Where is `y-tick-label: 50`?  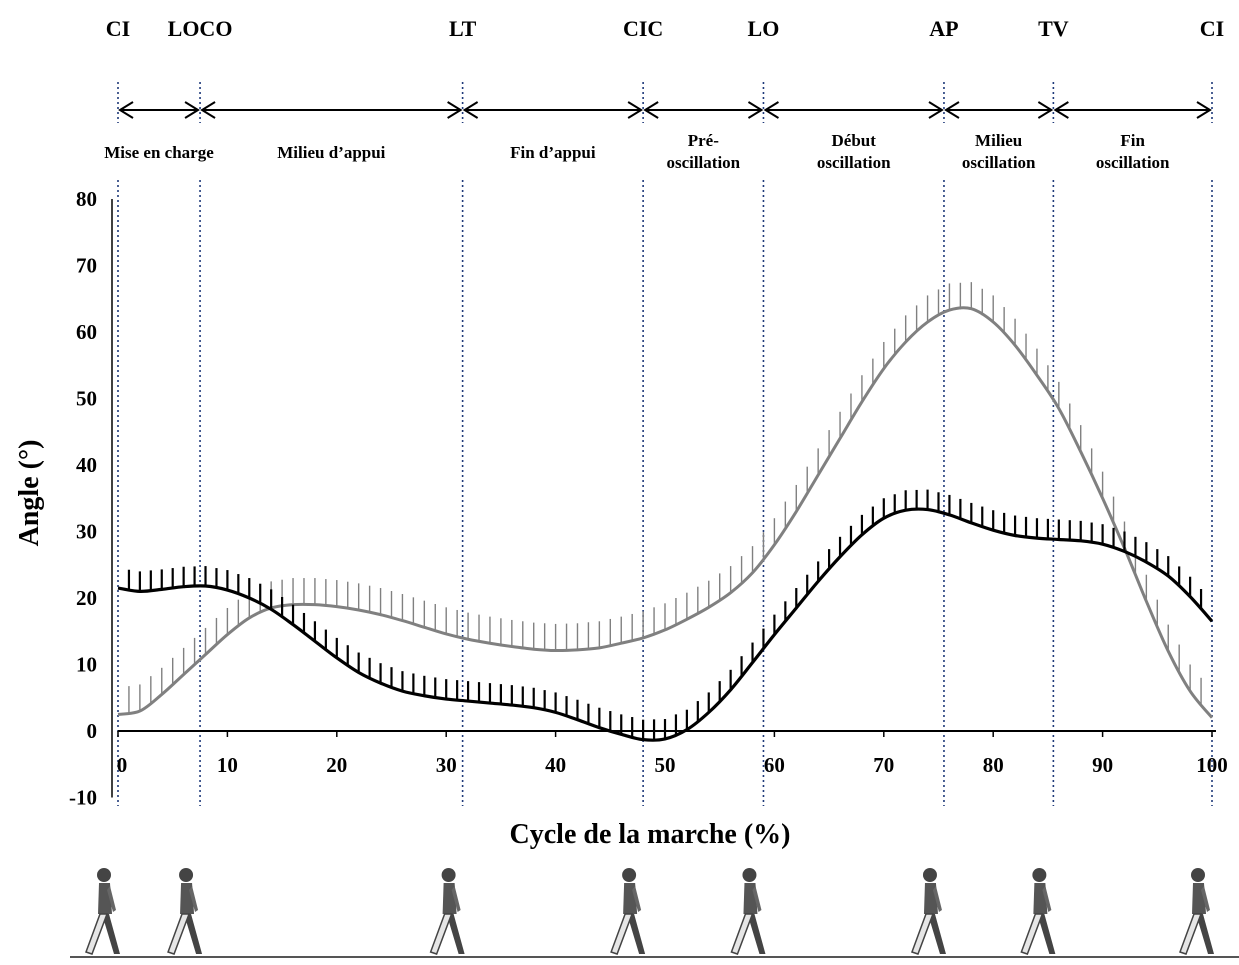 y-tick-label: 50 is located at coordinates (86, 399).